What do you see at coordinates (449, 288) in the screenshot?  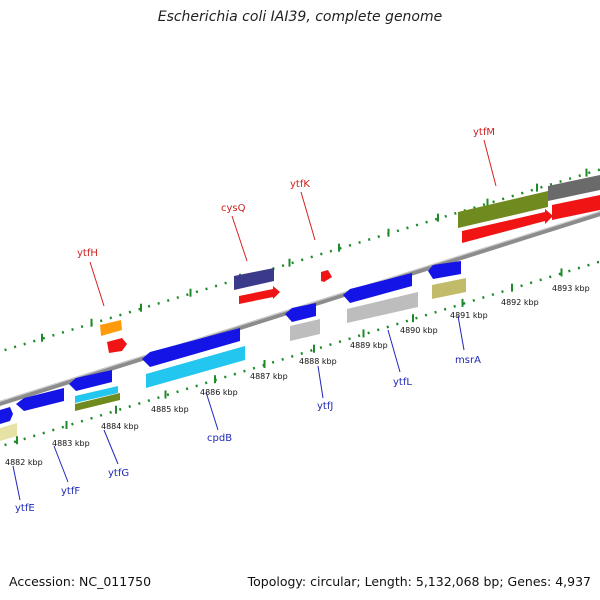 I see `feature-khaki-msrA` at bounding box center [449, 288].